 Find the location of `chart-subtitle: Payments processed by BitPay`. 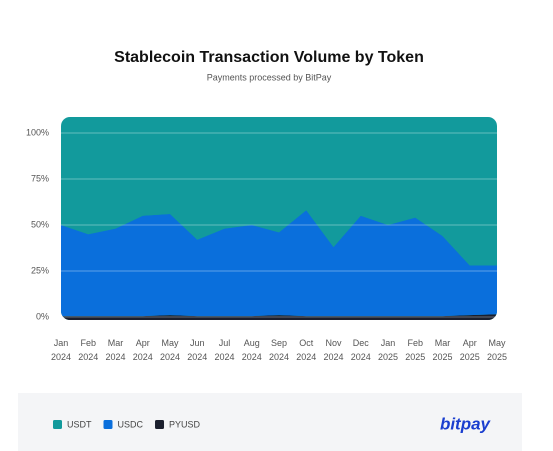

chart-subtitle: Payments processed by BitPay is located at coordinates (269, 77).